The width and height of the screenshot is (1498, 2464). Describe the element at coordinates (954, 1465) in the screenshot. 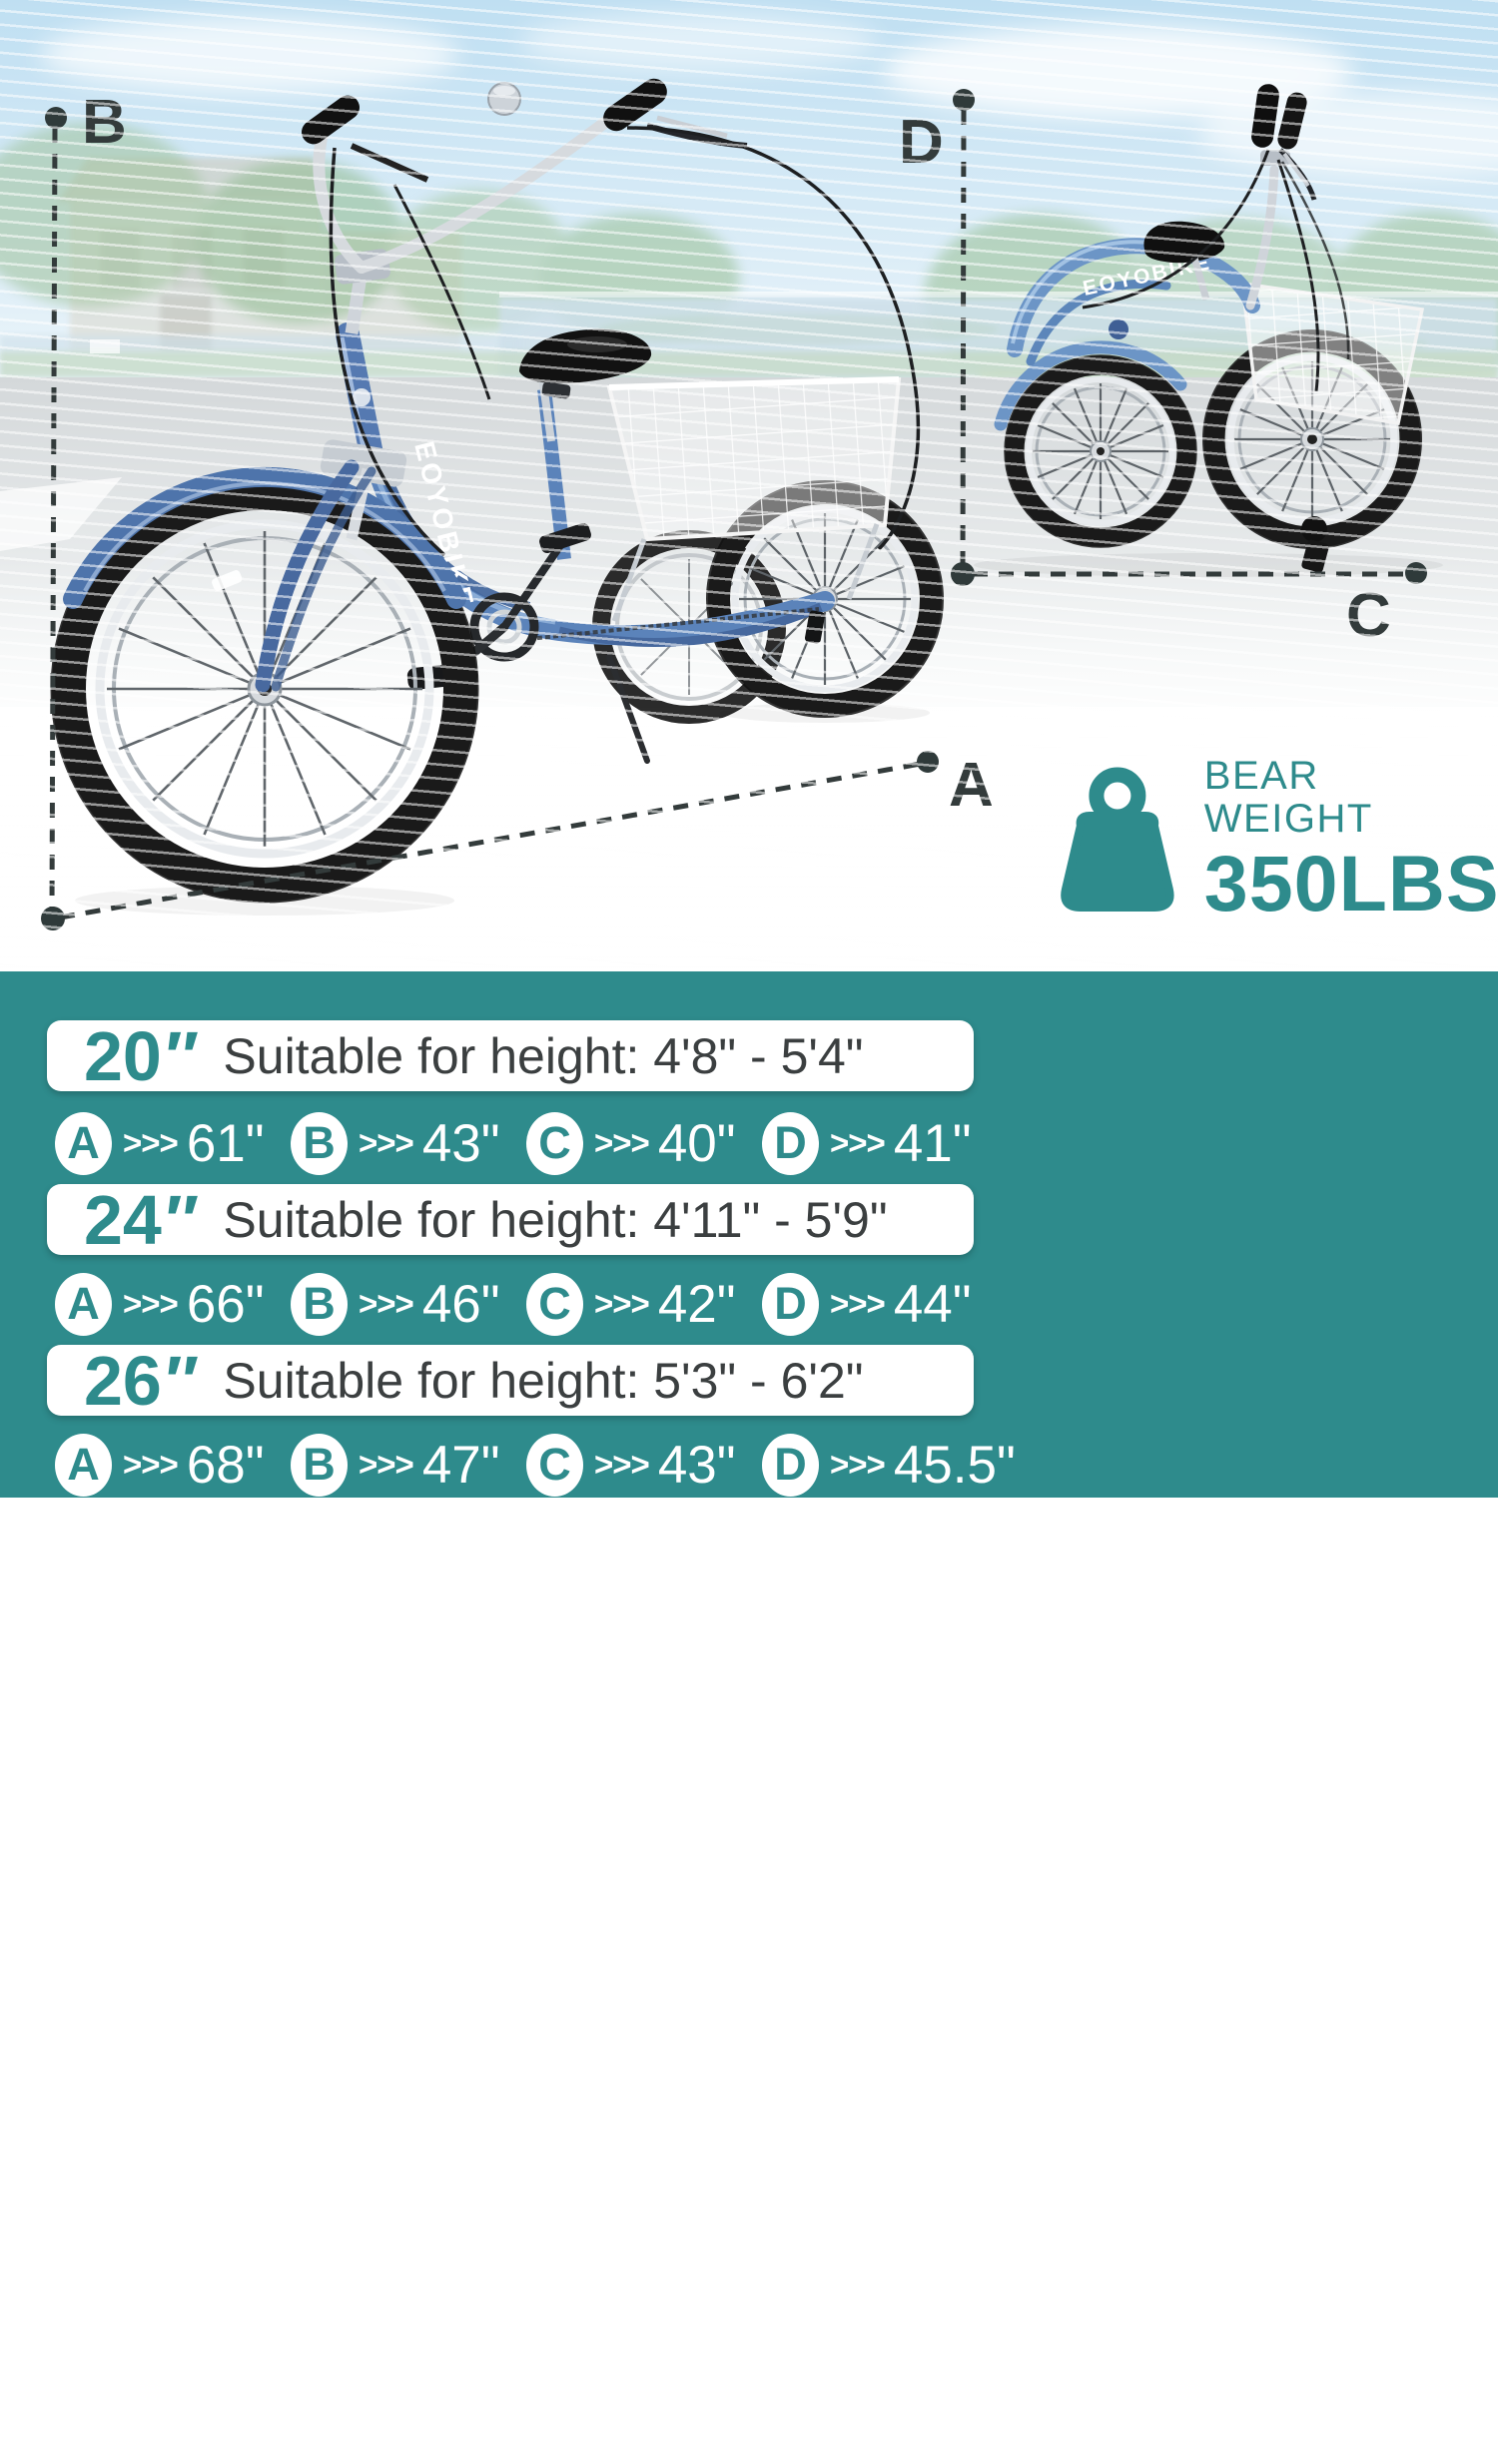

I see `dim-value: 45.5"` at that location.